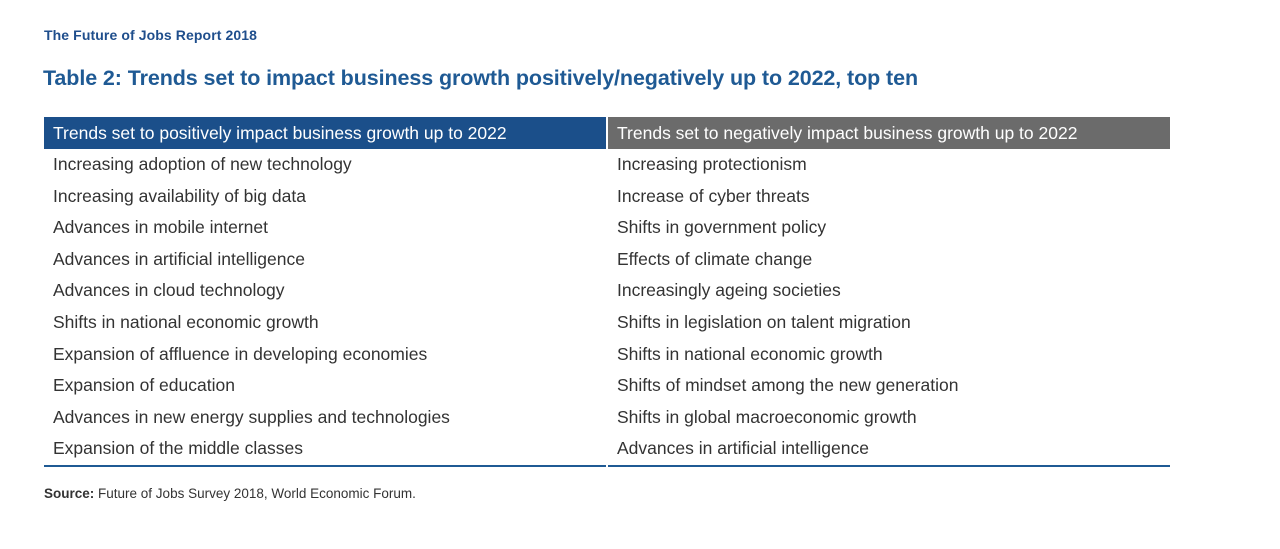 The image size is (1280, 549). Describe the element at coordinates (202, 164) in the screenshot. I see `positive-trend-row: Increasing adoption of new technology` at that location.